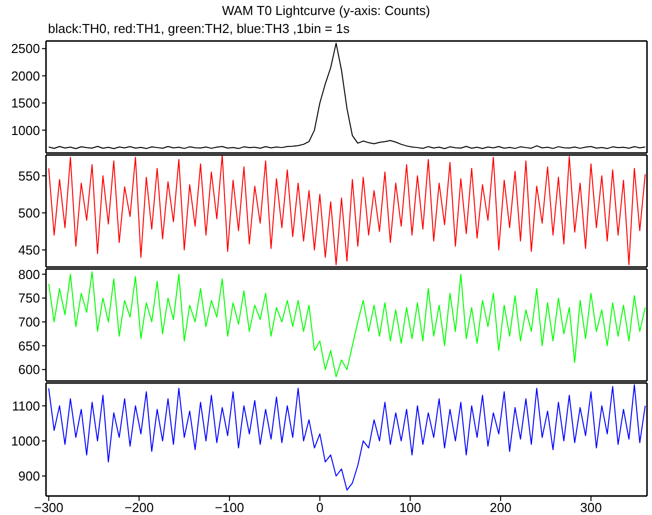 This screenshot has height=515, width=652. What do you see at coordinates (25, 103) in the screenshot?
I see `y-tick-label: 1500` at bounding box center [25, 103].